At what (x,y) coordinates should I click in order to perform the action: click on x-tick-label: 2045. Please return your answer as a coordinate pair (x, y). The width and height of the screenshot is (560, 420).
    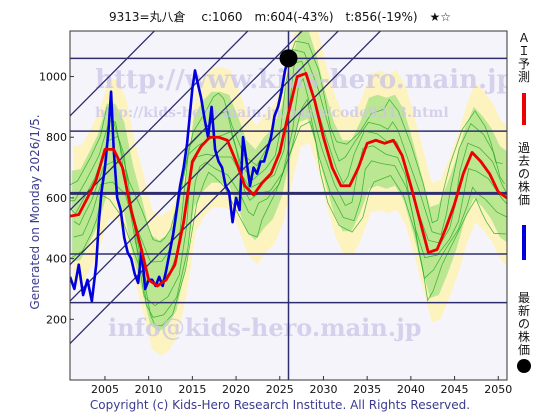
    Looking at the image, I should click on (455, 389).